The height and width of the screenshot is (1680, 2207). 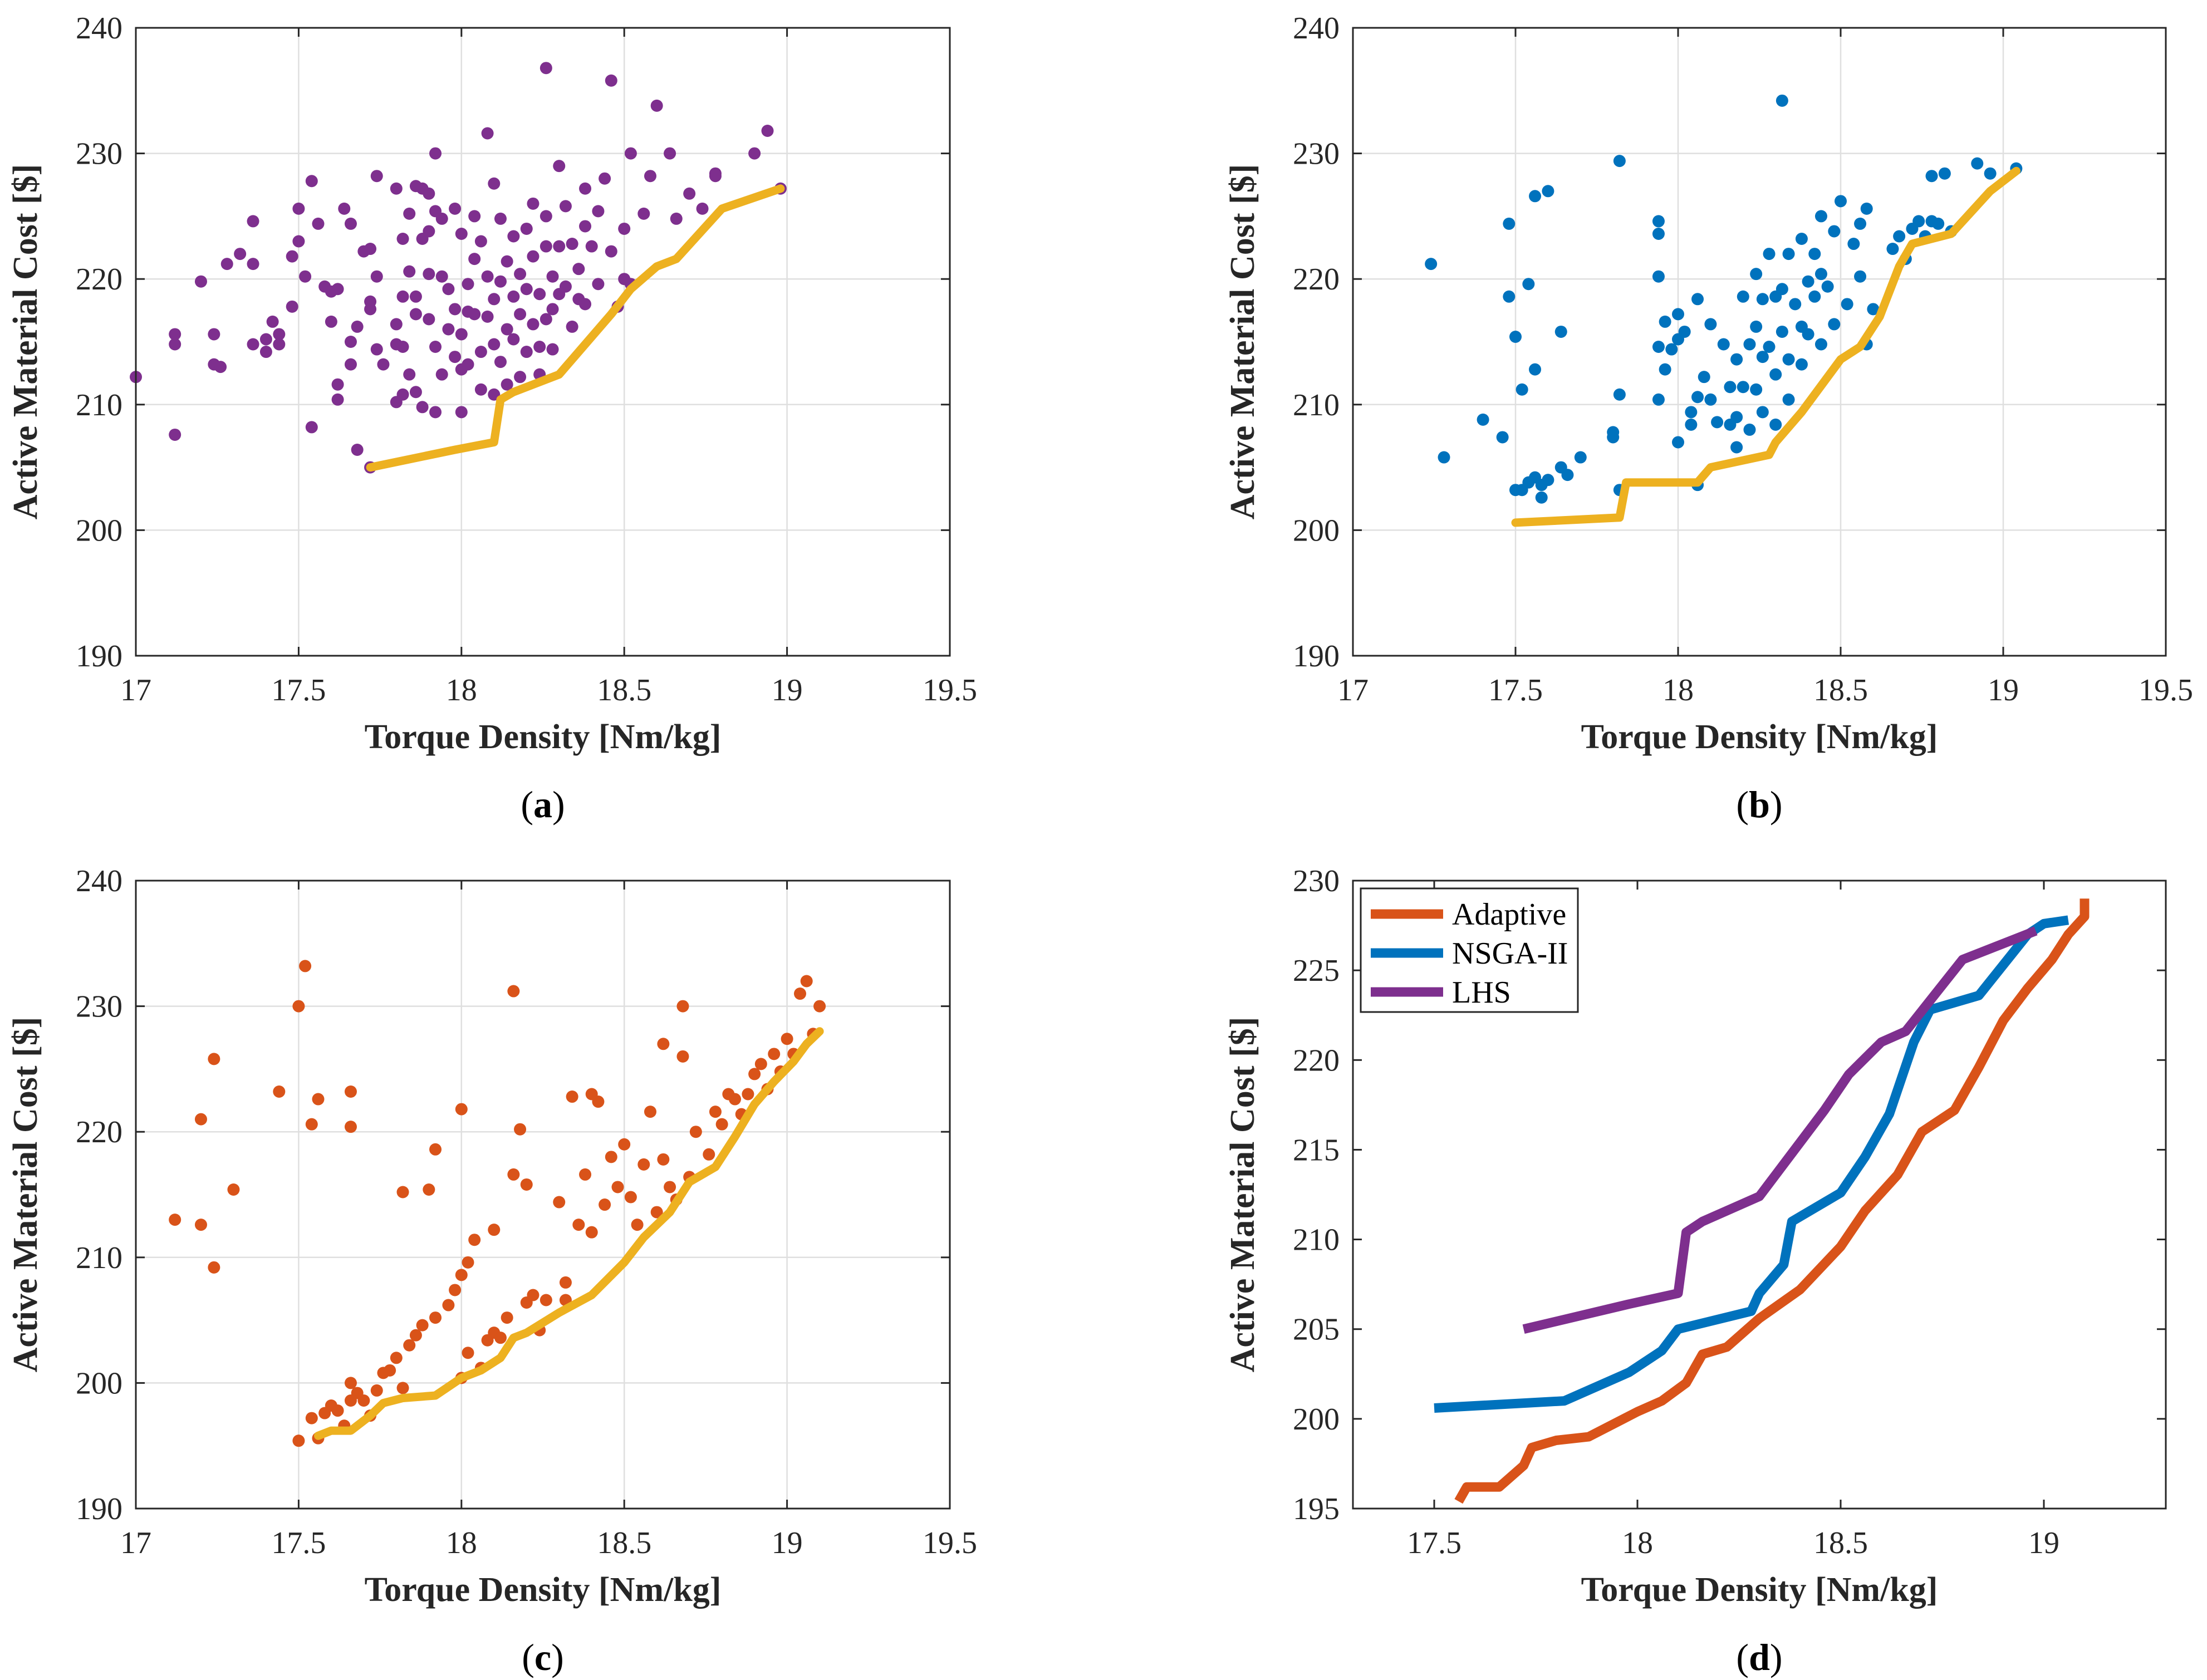 What do you see at coordinates (1317, 971) in the screenshot?
I see `y-tick-label: 225` at bounding box center [1317, 971].